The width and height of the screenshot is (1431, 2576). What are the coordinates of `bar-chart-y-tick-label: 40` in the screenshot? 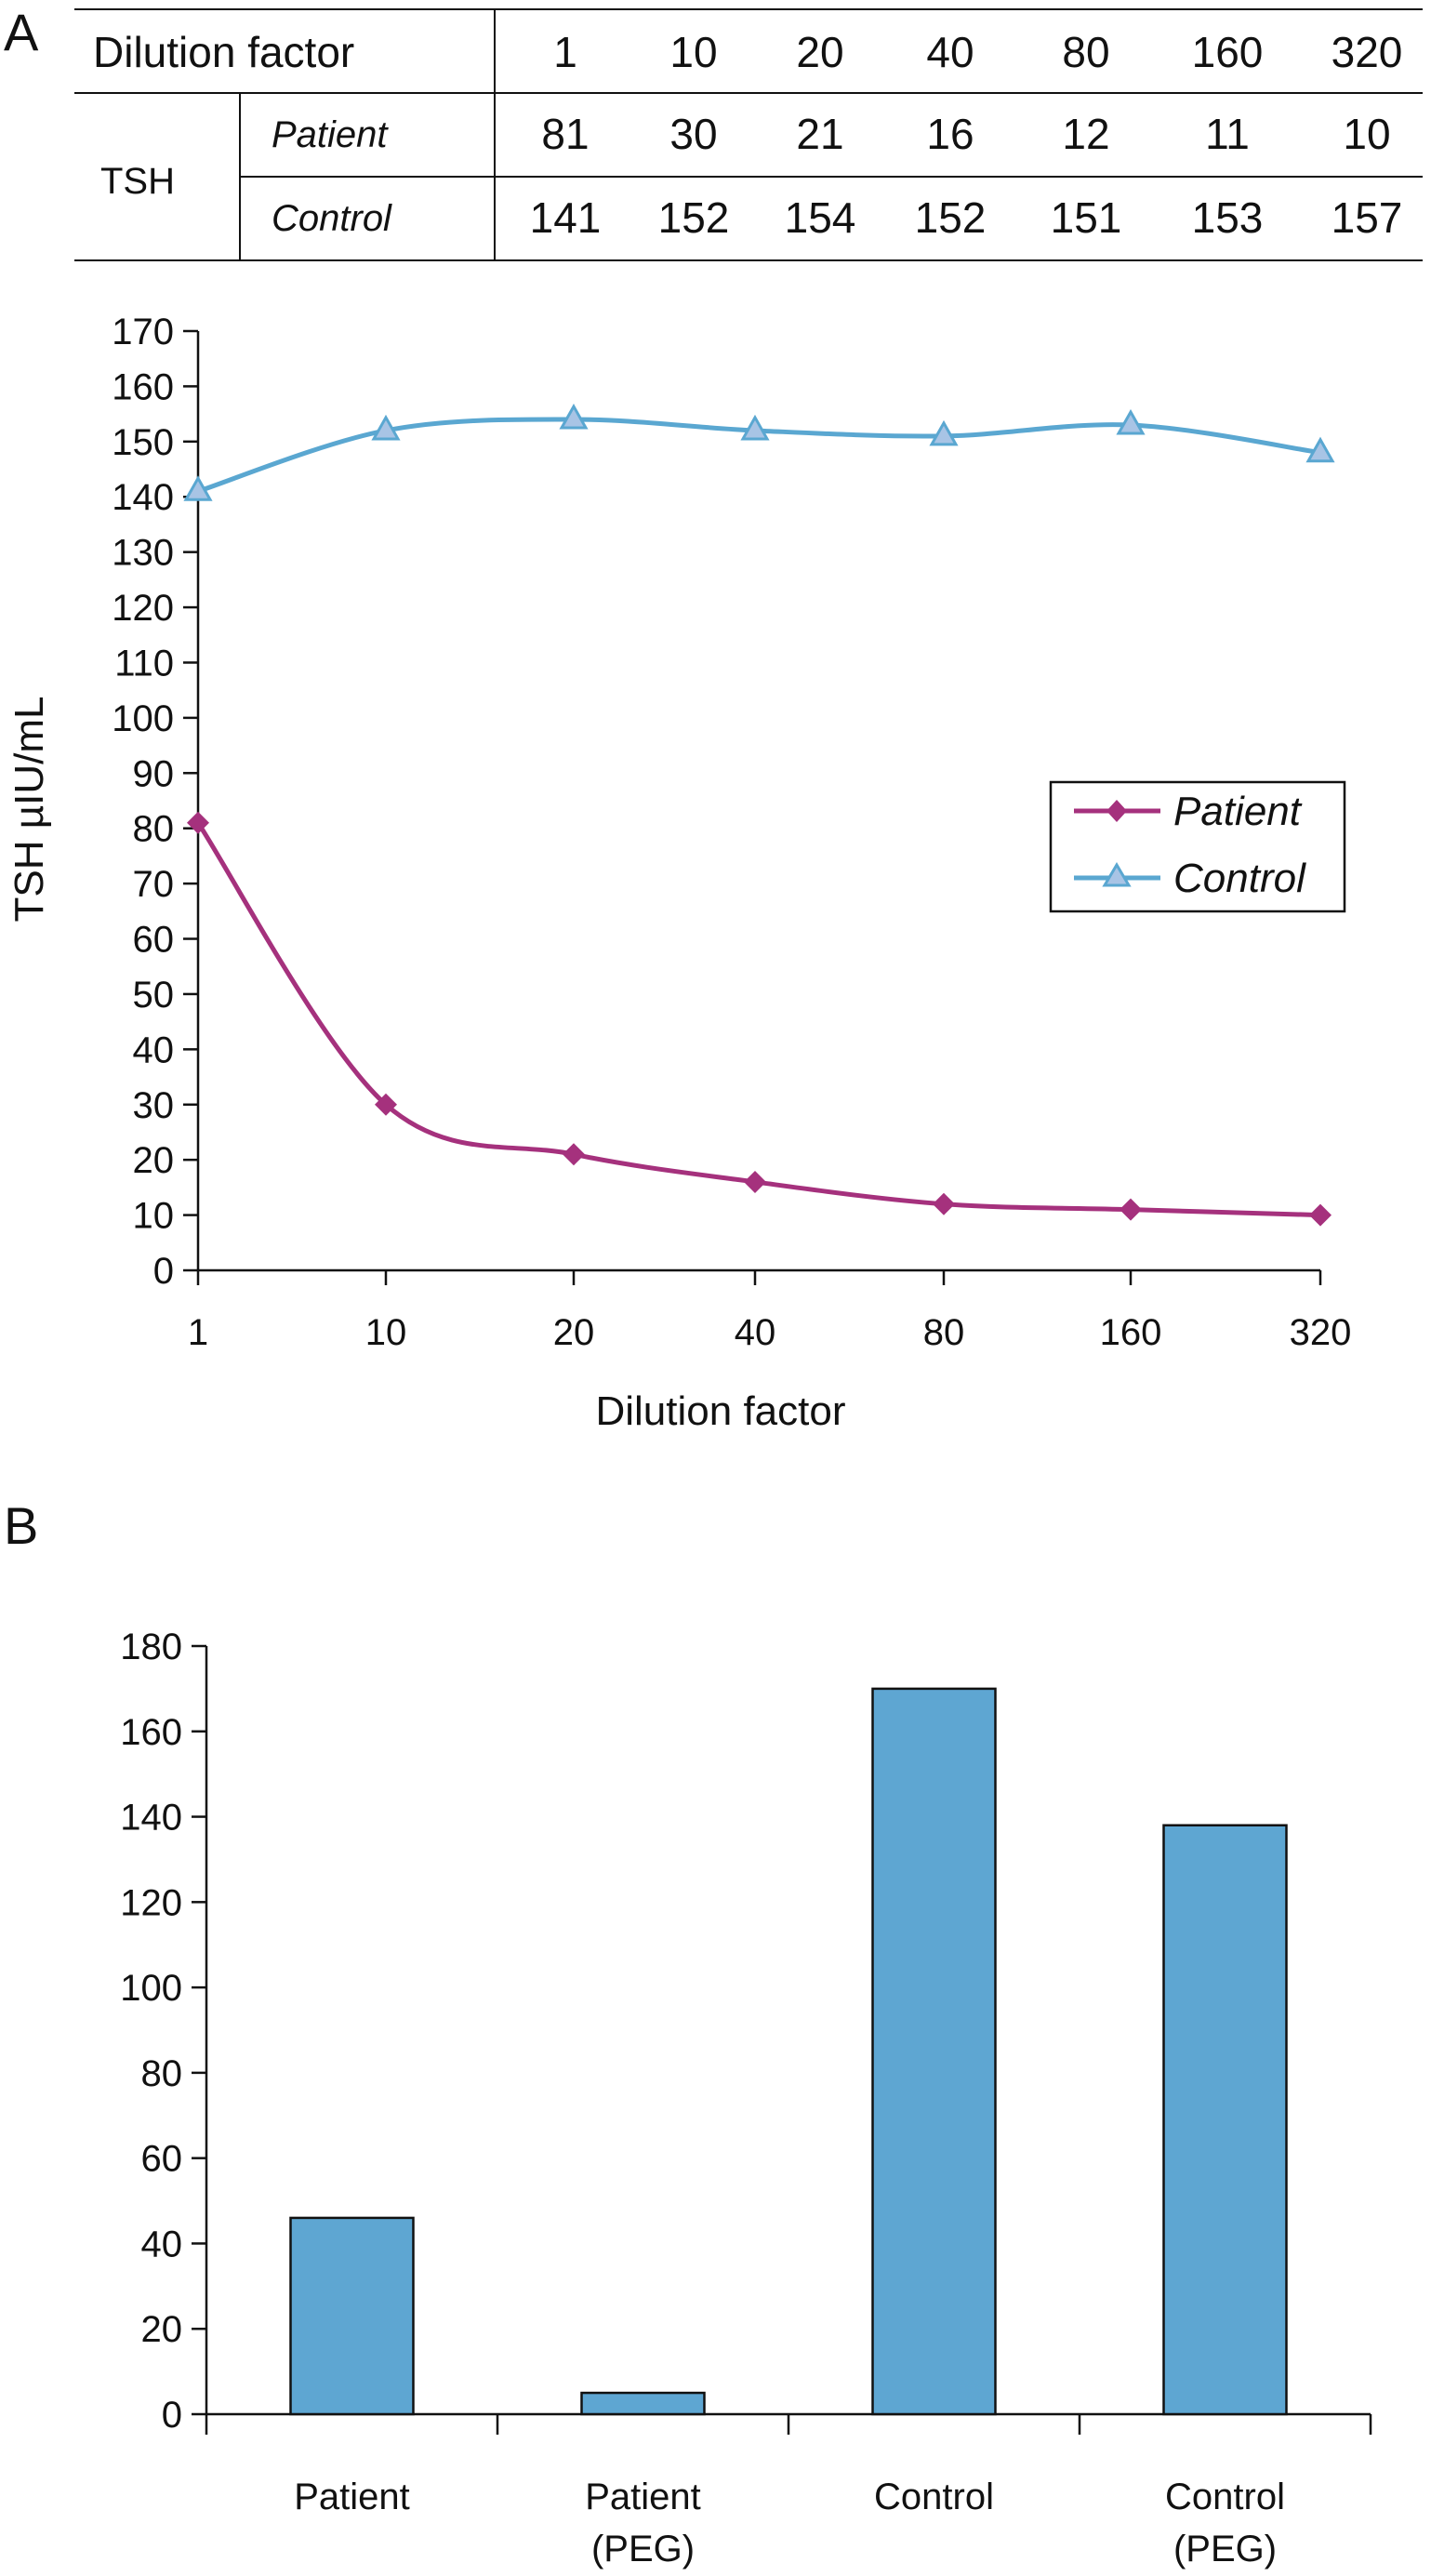 It's located at (162, 2244).